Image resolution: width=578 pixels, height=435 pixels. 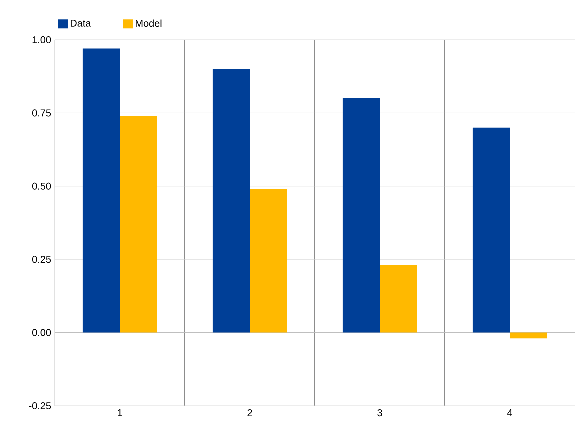 I want to click on y-tick-label: 0.00, so click(x=42, y=332).